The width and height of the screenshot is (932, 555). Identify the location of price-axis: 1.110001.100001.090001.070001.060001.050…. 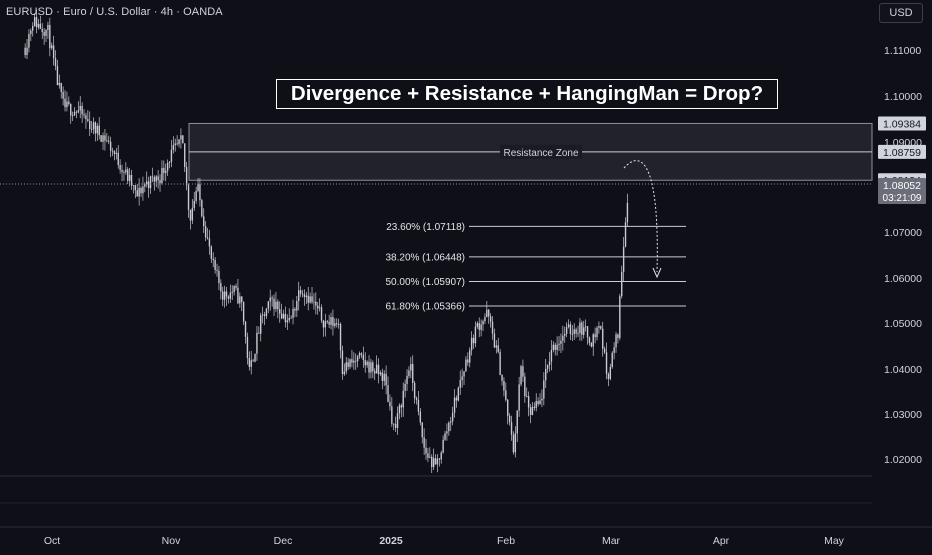
(902, 255).